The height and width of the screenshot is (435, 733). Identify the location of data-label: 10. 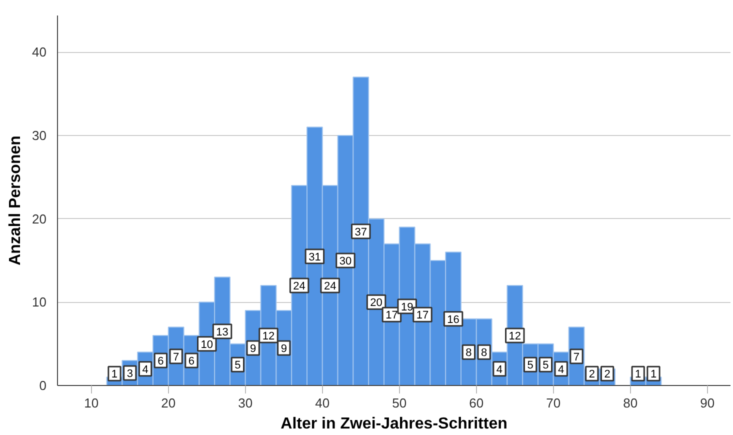
(207, 344).